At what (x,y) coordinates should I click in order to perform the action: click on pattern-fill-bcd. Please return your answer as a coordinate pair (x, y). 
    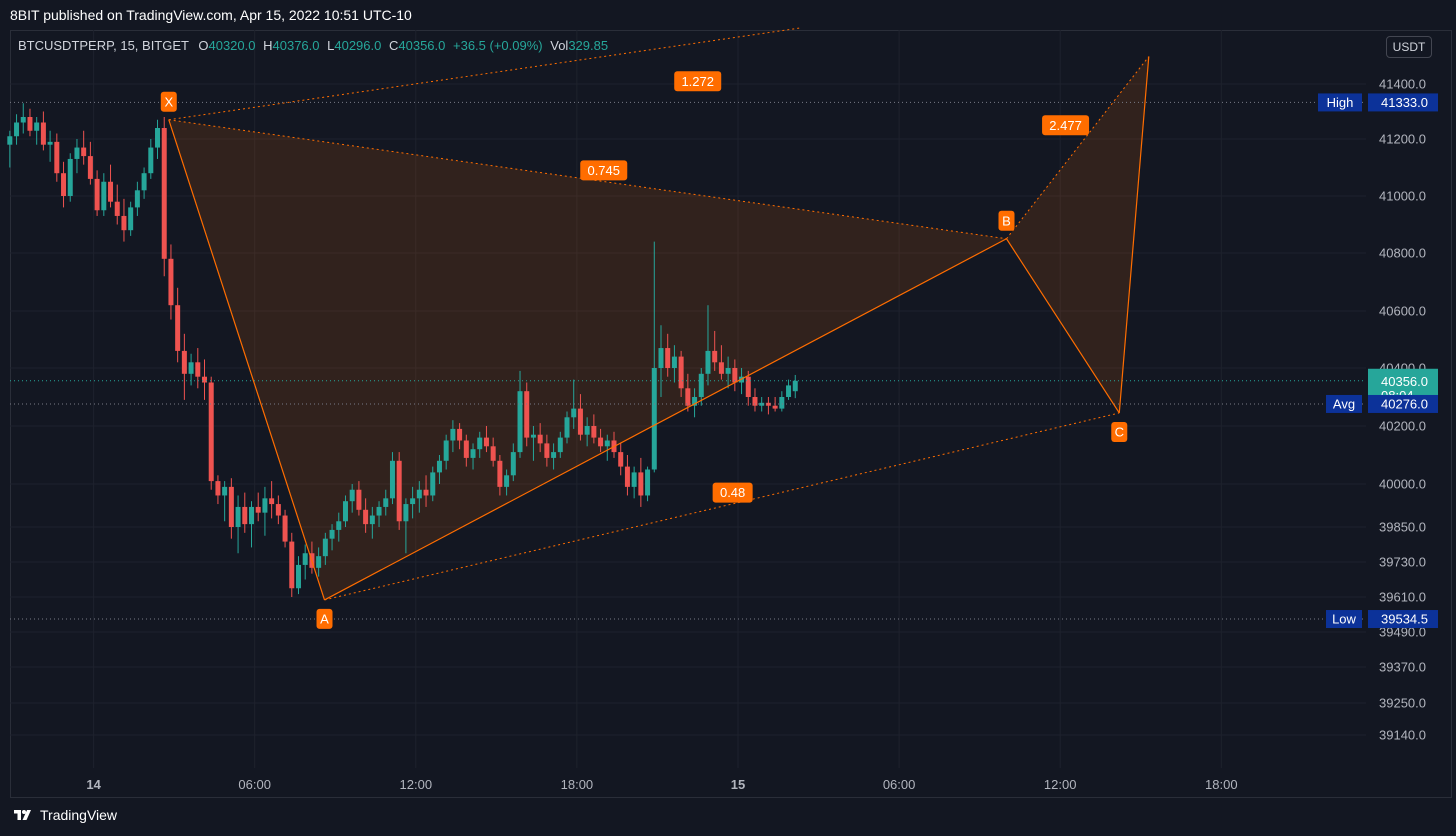
    Looking at the image, I should click on (1077, 234).